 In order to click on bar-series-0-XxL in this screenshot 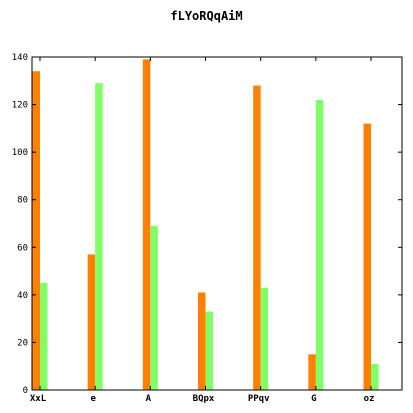, I will do `click(36, 231)`.